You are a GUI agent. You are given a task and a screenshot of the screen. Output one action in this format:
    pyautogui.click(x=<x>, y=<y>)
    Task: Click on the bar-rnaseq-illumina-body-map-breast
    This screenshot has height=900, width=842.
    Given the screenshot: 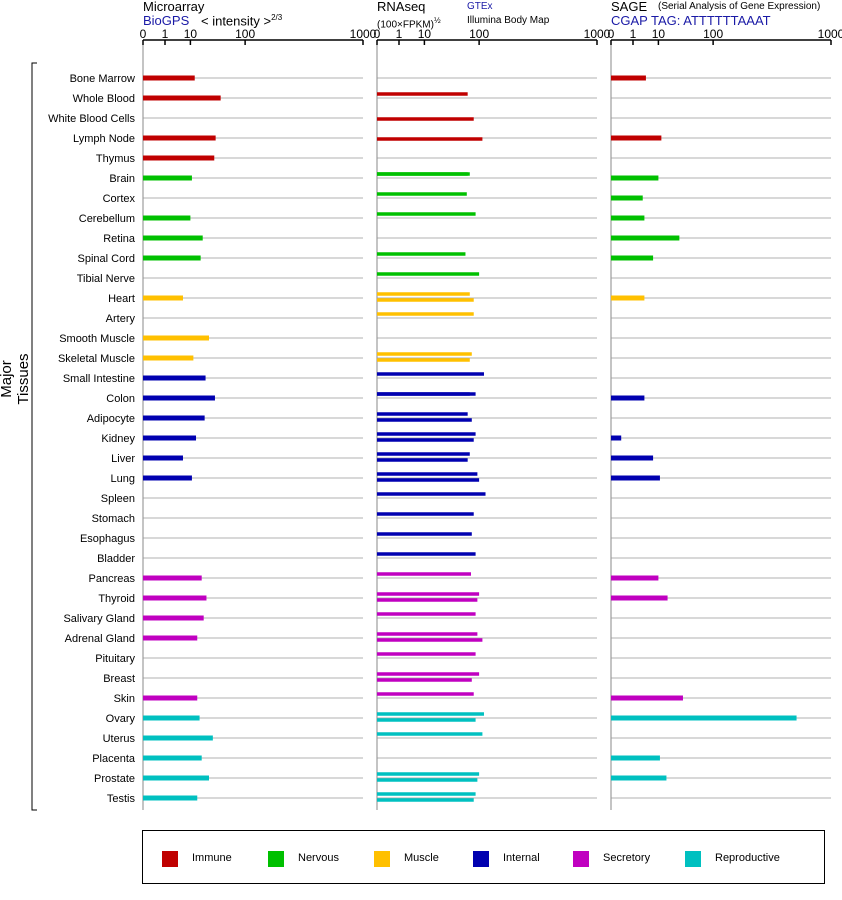 What is the action you would take?
    pyautogui.click(x=428, y=674)
    